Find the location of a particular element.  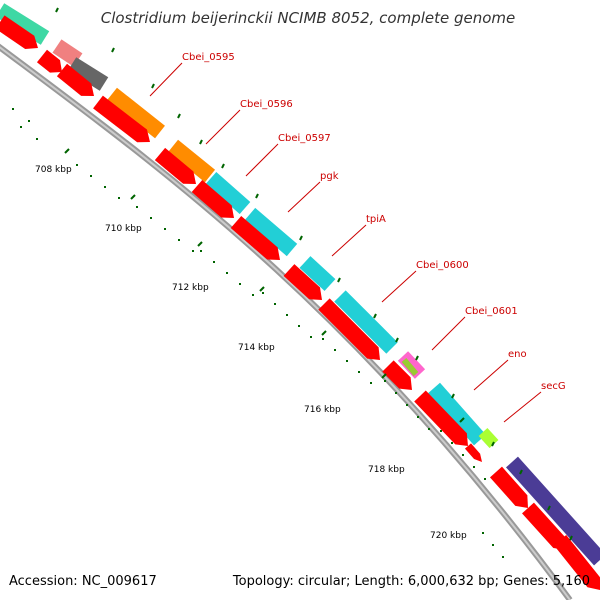

kbp-label: 720 kbp is located at coordinates (448, 536).